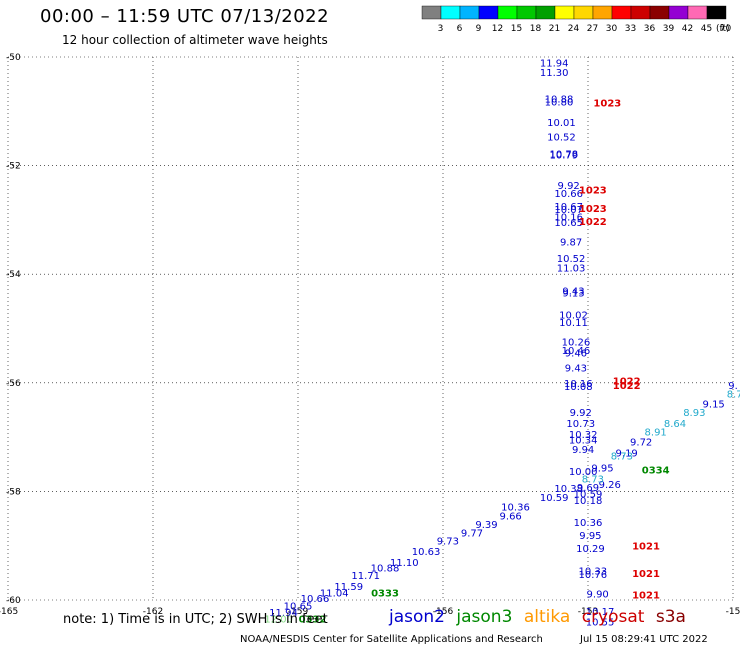 The image size is (740, 650). Describe the element at coordinates (726, 29) in the screenshot. I see `colorbar-tick-label: 70` at that location.